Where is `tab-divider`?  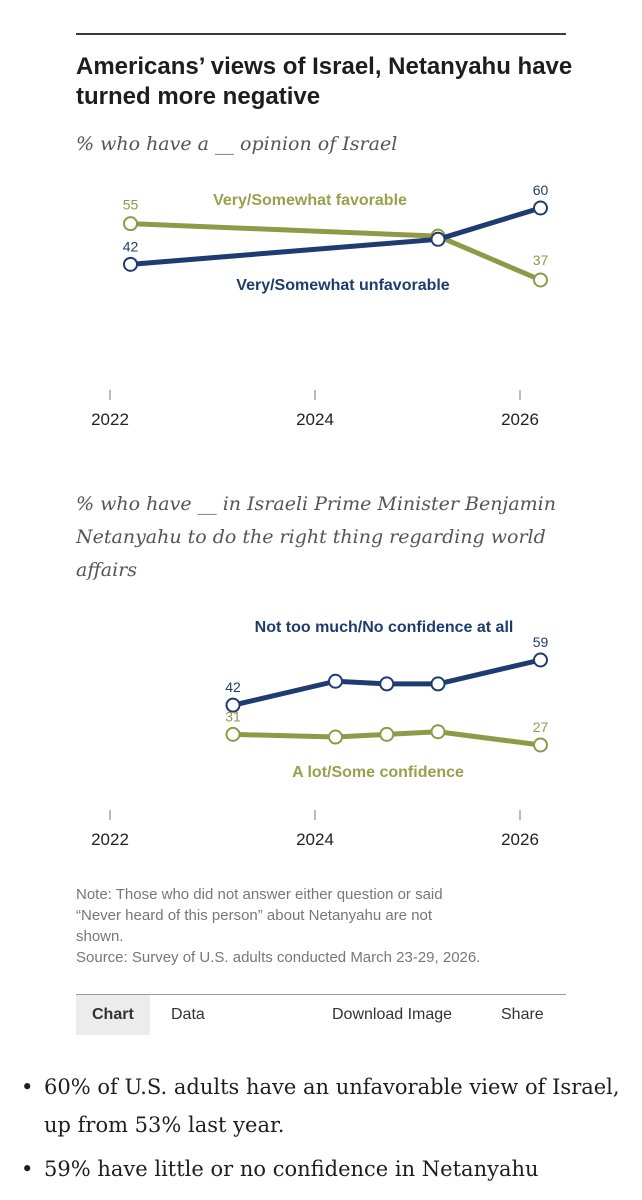 tab-divider is located at coordinates (321, 994).